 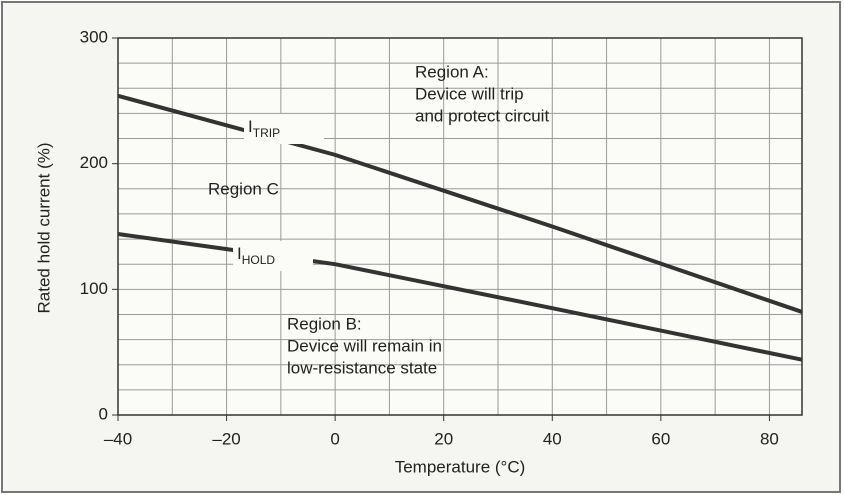 I want to click on annotation: Region B:, so click(x=324, y=323).